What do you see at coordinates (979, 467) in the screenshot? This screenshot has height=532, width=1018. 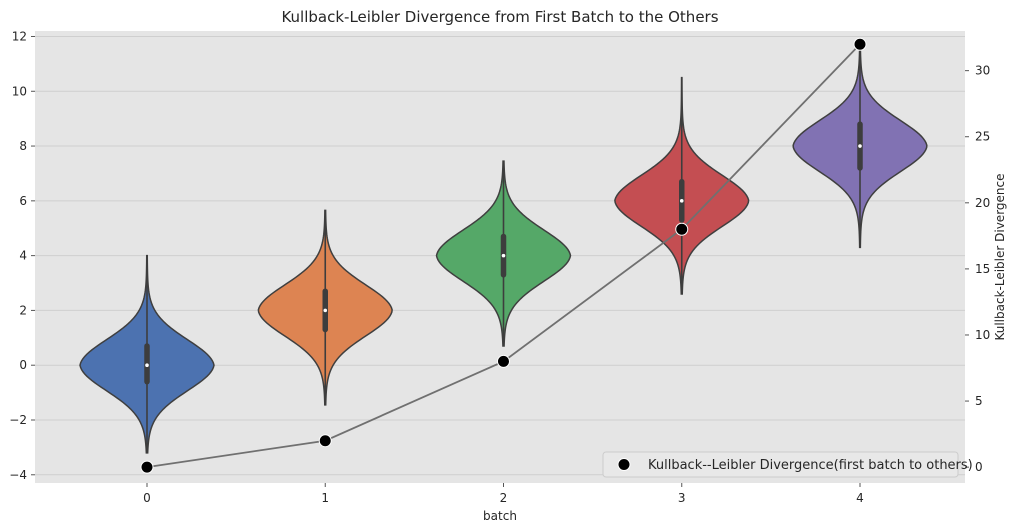 I see `right-tick-label: 0` at bounding box center [979, 467].